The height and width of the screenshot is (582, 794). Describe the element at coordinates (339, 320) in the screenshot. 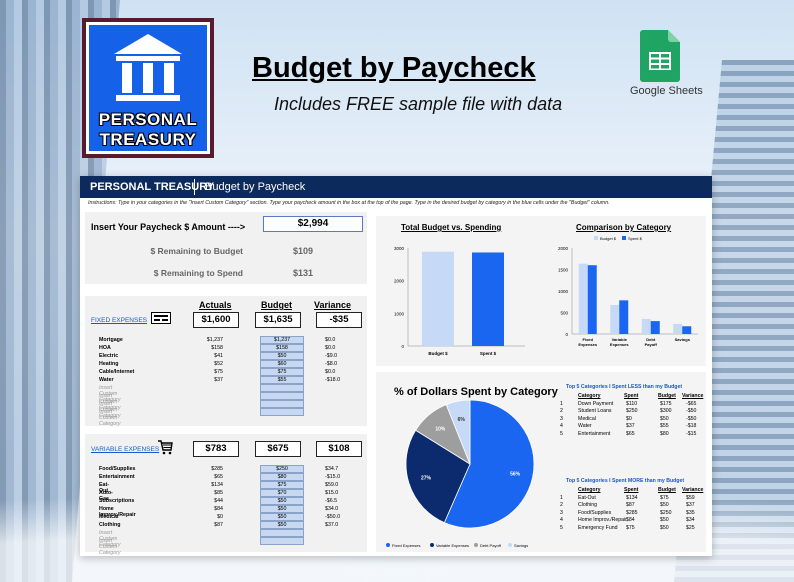

I see `fixed-variance-total: -$35` at that location.